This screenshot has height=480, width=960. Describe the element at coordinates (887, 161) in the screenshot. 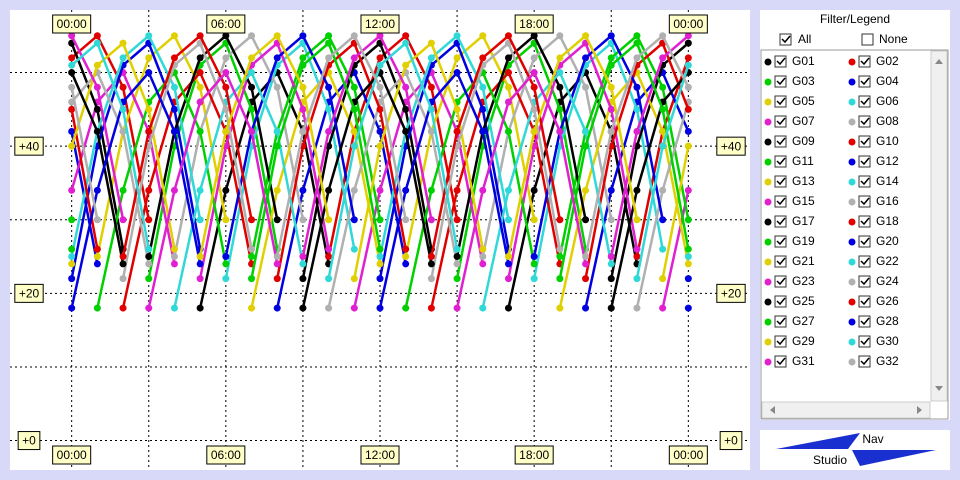

I see `legend-label: G12` at that location.